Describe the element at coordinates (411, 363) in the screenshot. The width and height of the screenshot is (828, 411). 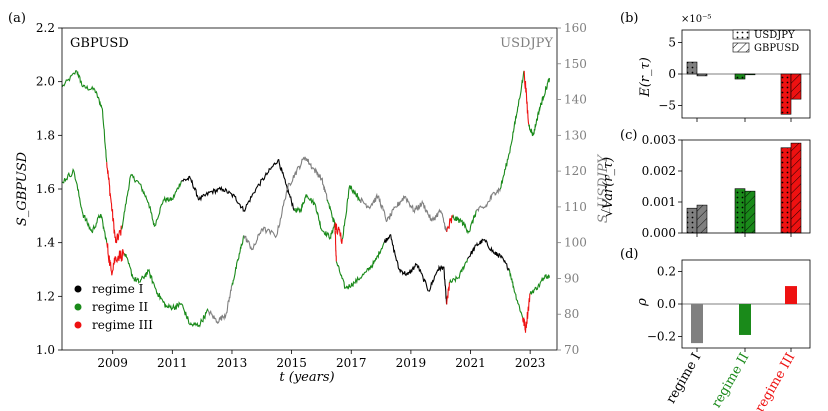
I see `x-tick-label: 2019` at that location.